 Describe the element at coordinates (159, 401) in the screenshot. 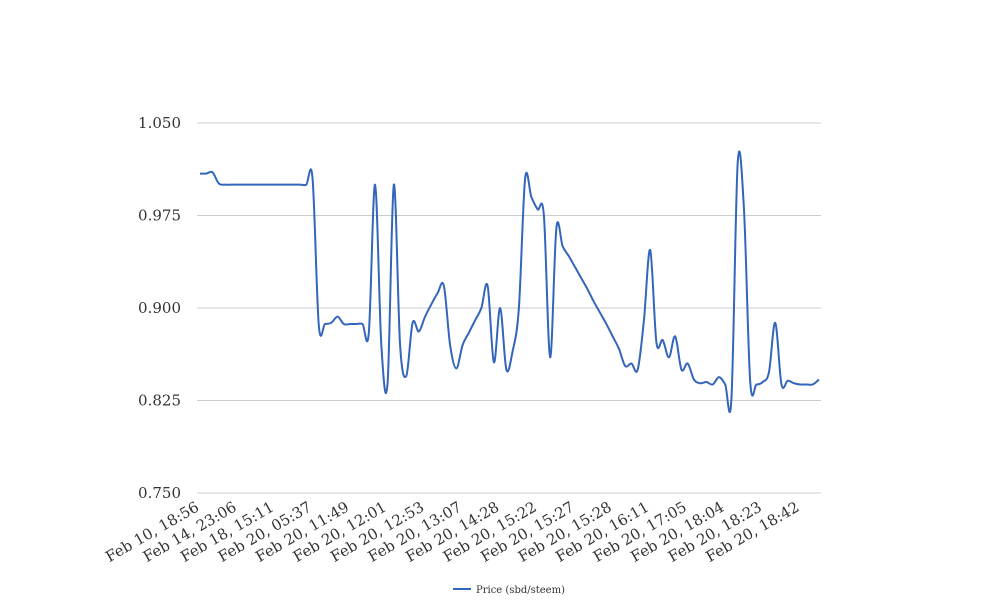

I see `y-tick-label: 0.825` at that location.